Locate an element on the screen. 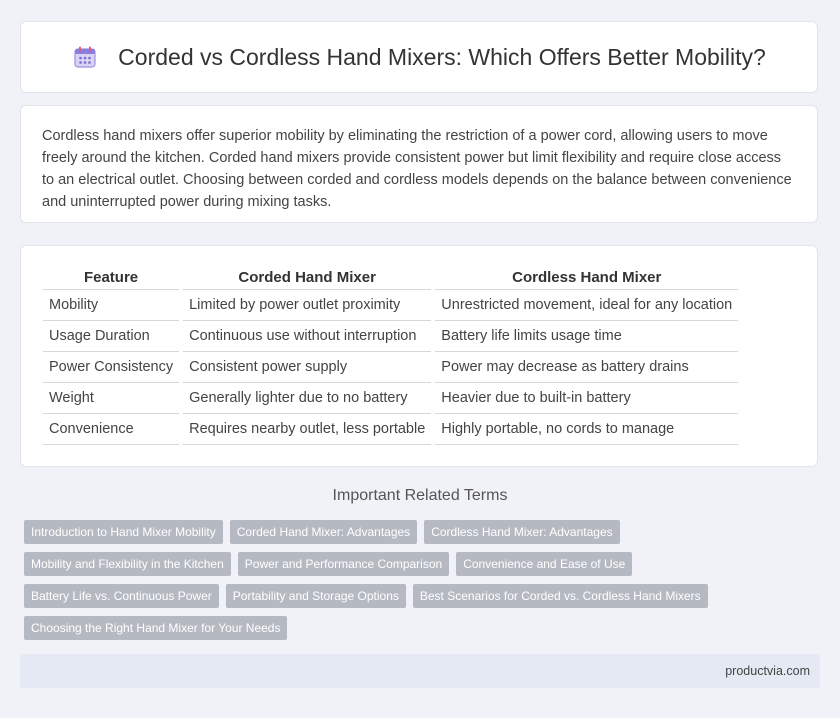 The width and height of the screenshot is (840, 718). tag-link: Convenience and Ease of Use is located at coordinates (544, 564).